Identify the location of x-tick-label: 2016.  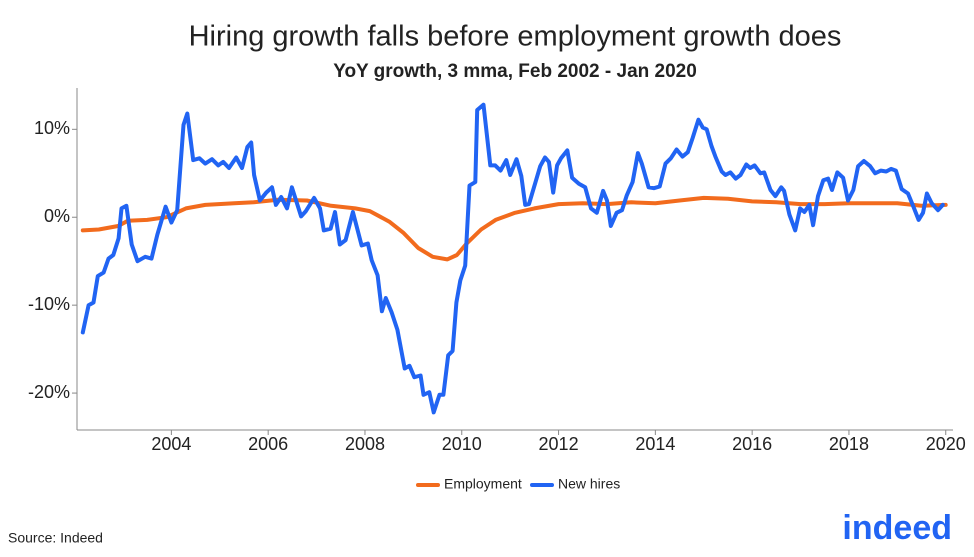
(752, 444).